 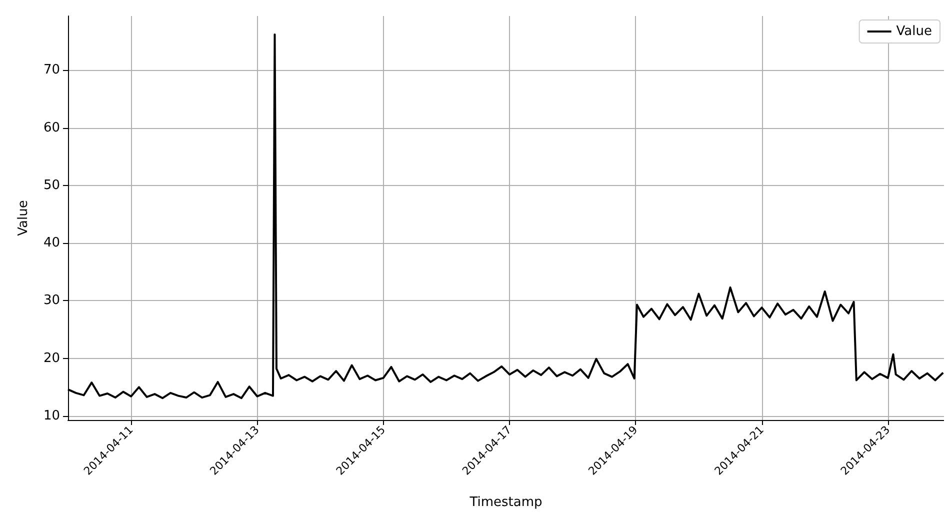 What do you see at coordinates (51, 243) in the screenshot?
I see `y-tick-label: 40` at bounding box center [51, 243].